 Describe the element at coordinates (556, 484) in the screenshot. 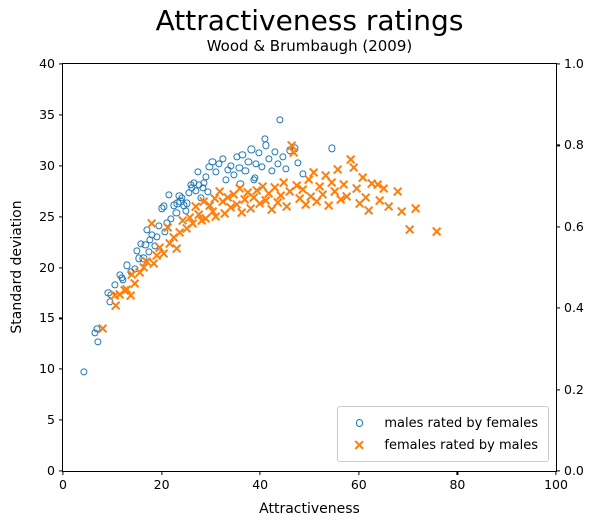

I see `x-axis-tick-label: 100` at that location.